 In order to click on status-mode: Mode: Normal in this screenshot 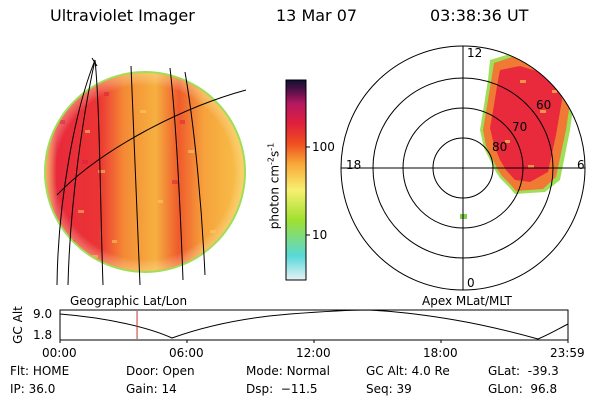, I will do `click(288, 371)`.